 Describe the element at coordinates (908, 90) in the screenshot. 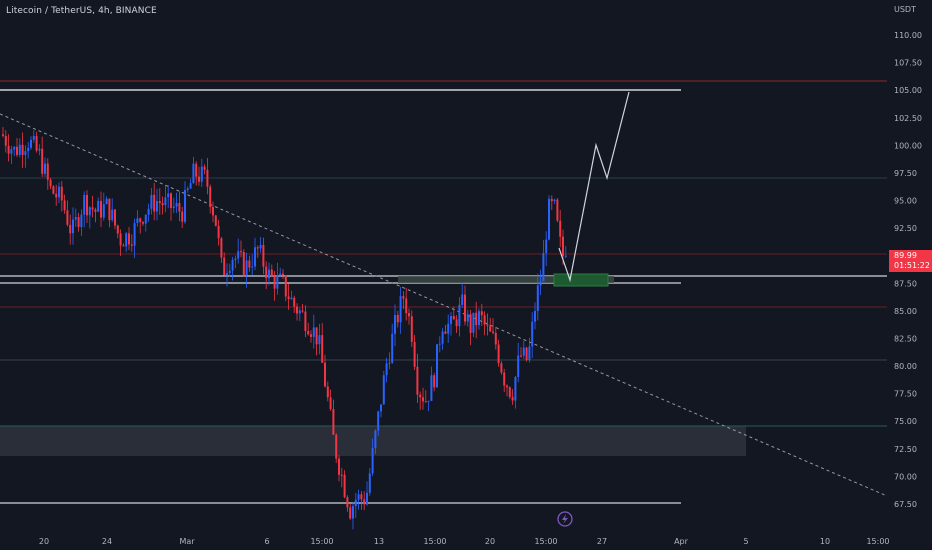

I see `y-tick-label: 105.00` at that location.